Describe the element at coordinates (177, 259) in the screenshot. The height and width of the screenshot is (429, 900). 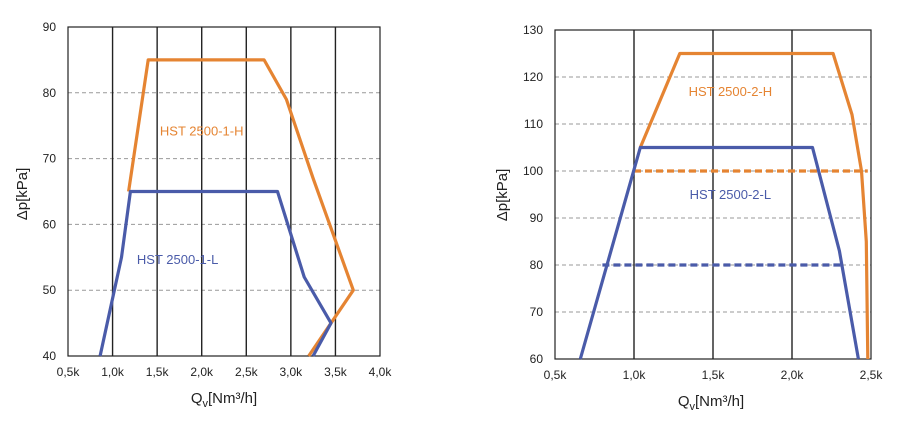
I see `series-label-left-1: HST 2500-1-L` at that location.